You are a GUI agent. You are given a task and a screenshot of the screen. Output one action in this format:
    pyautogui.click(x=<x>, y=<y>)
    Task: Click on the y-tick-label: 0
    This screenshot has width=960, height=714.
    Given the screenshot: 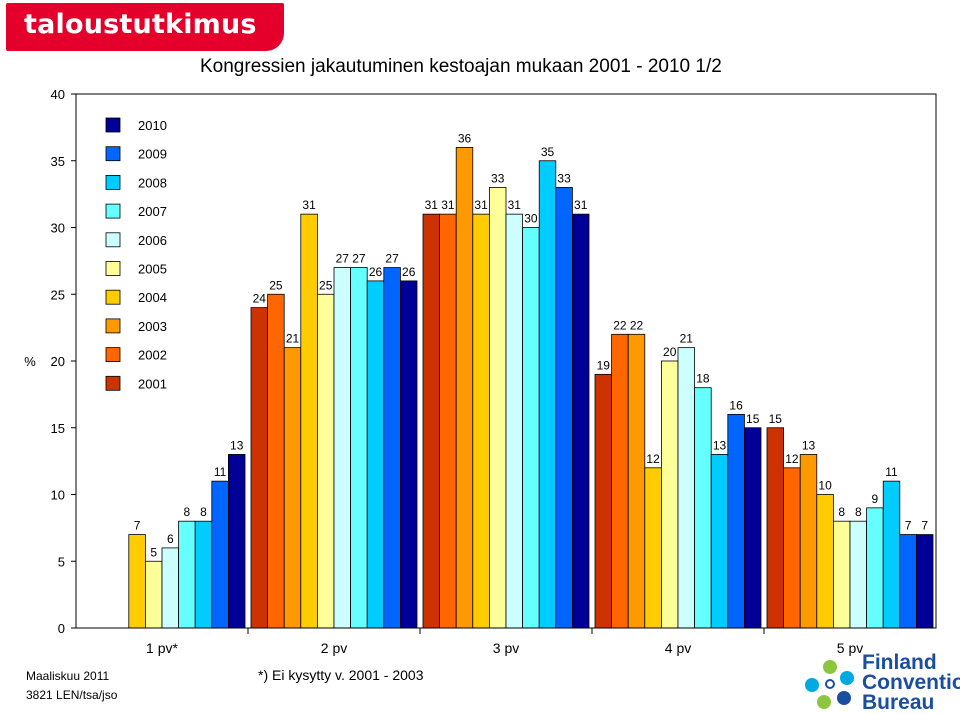 What is the action you would take?
    pyautogui.click(x=61, y=628)
    